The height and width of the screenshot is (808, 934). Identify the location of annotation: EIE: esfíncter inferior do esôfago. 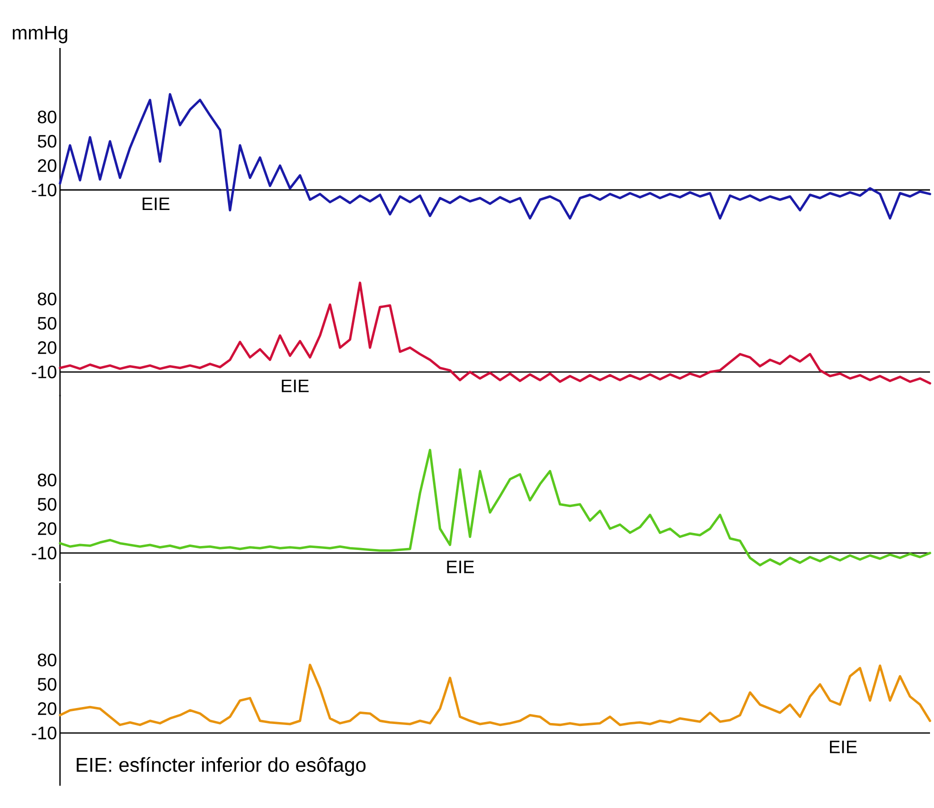
(221, 766).